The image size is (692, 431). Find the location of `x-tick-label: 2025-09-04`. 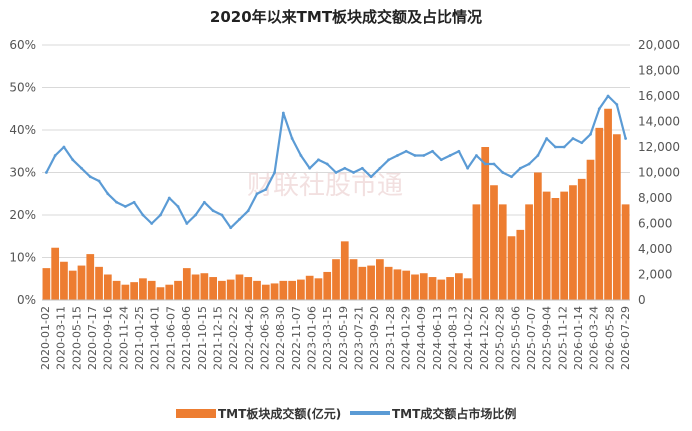

x-tick-label: 2025-09-04 is located at coordinates (547, 338).